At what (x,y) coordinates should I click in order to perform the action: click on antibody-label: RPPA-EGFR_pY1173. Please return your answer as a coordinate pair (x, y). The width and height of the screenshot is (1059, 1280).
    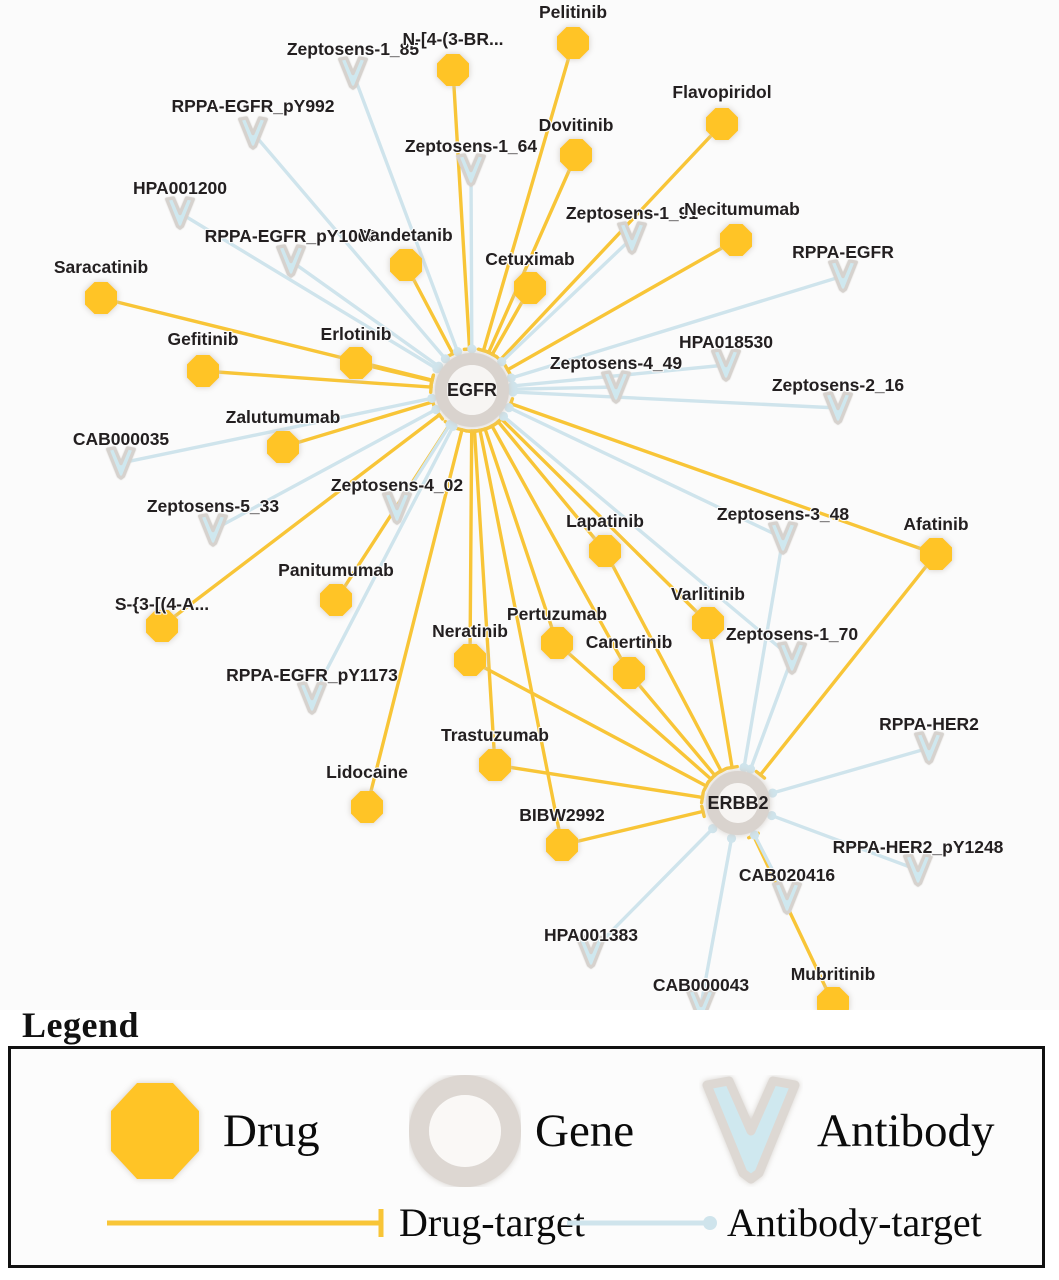
    Looking at the image, I should click on (312, 675).